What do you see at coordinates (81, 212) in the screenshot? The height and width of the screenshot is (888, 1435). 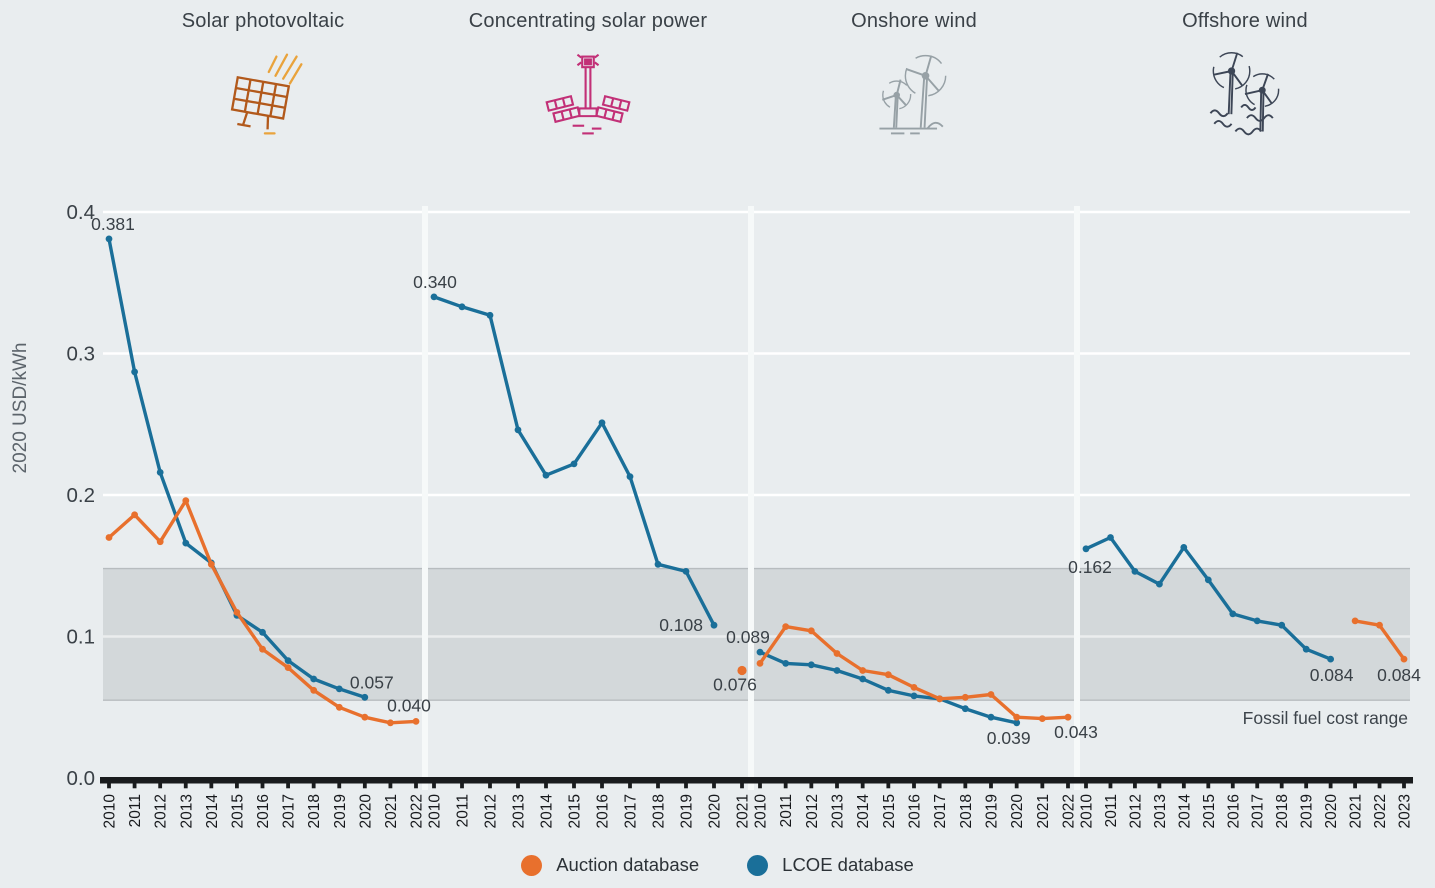 I see `svg-text: 0.4` at bounding box center [81, 212].